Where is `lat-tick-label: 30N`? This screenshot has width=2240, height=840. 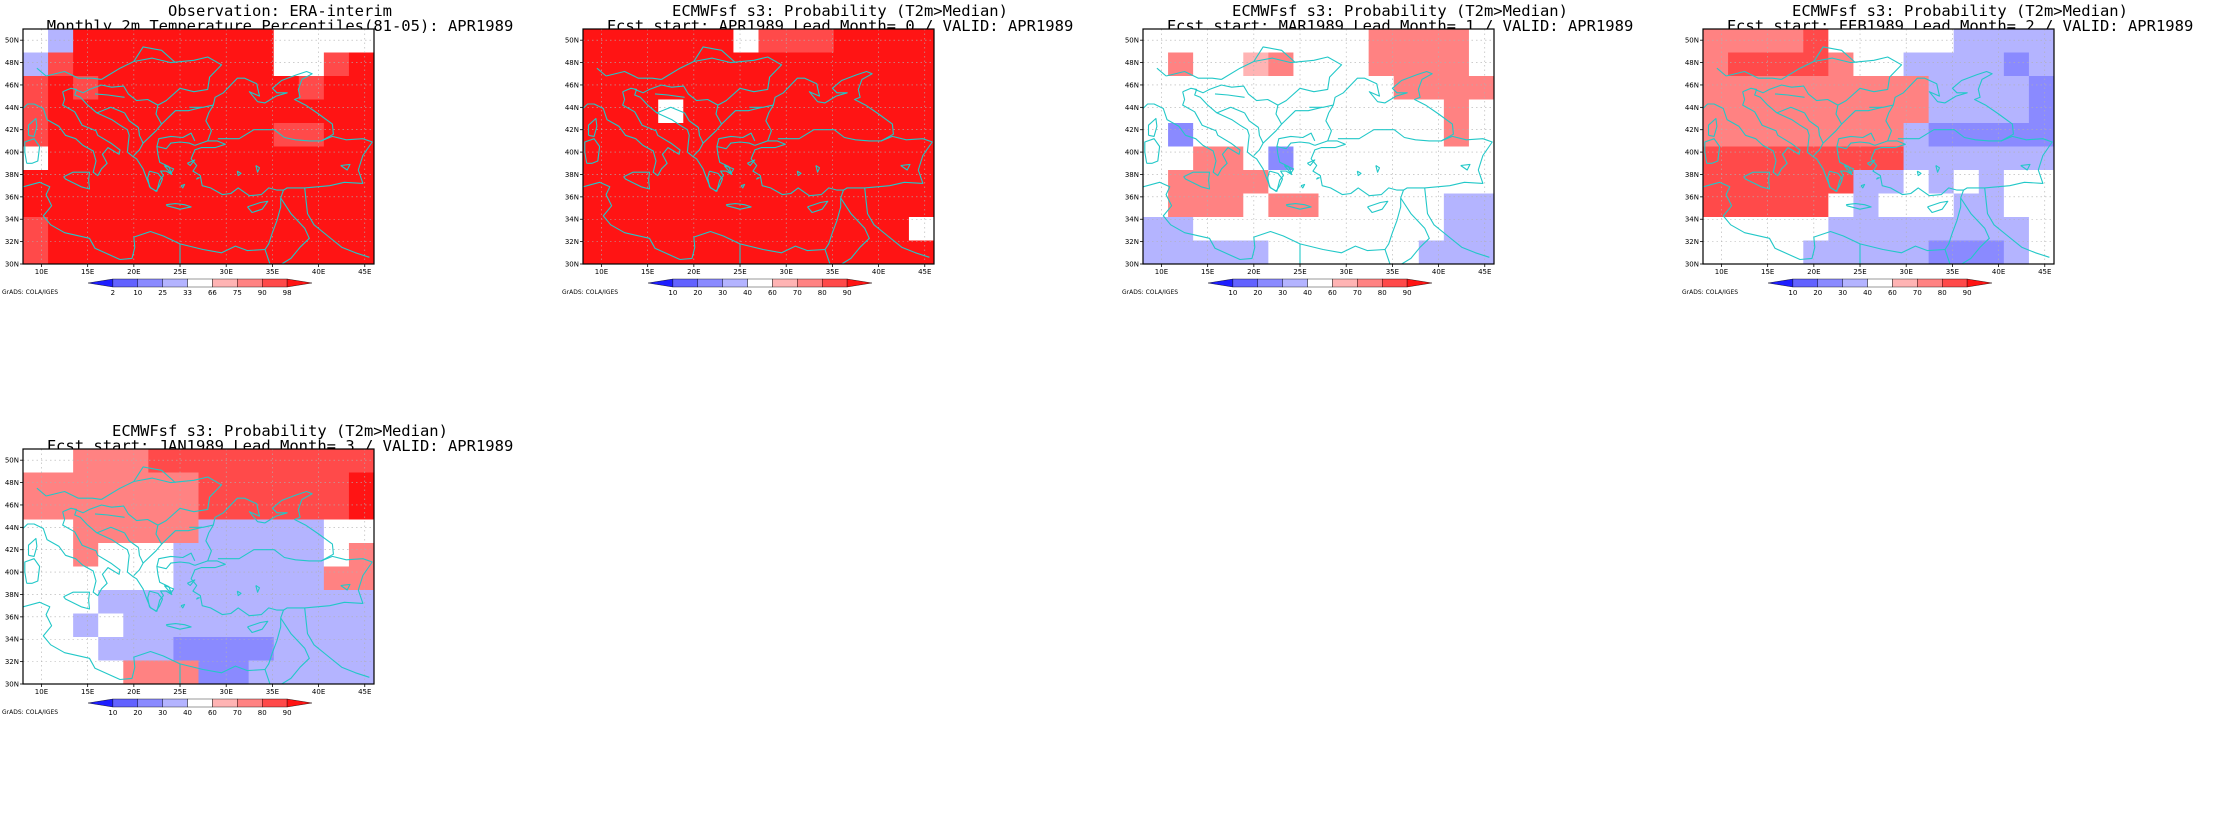
lat-tick-label: 30N is located at coordinates (1692, 265).